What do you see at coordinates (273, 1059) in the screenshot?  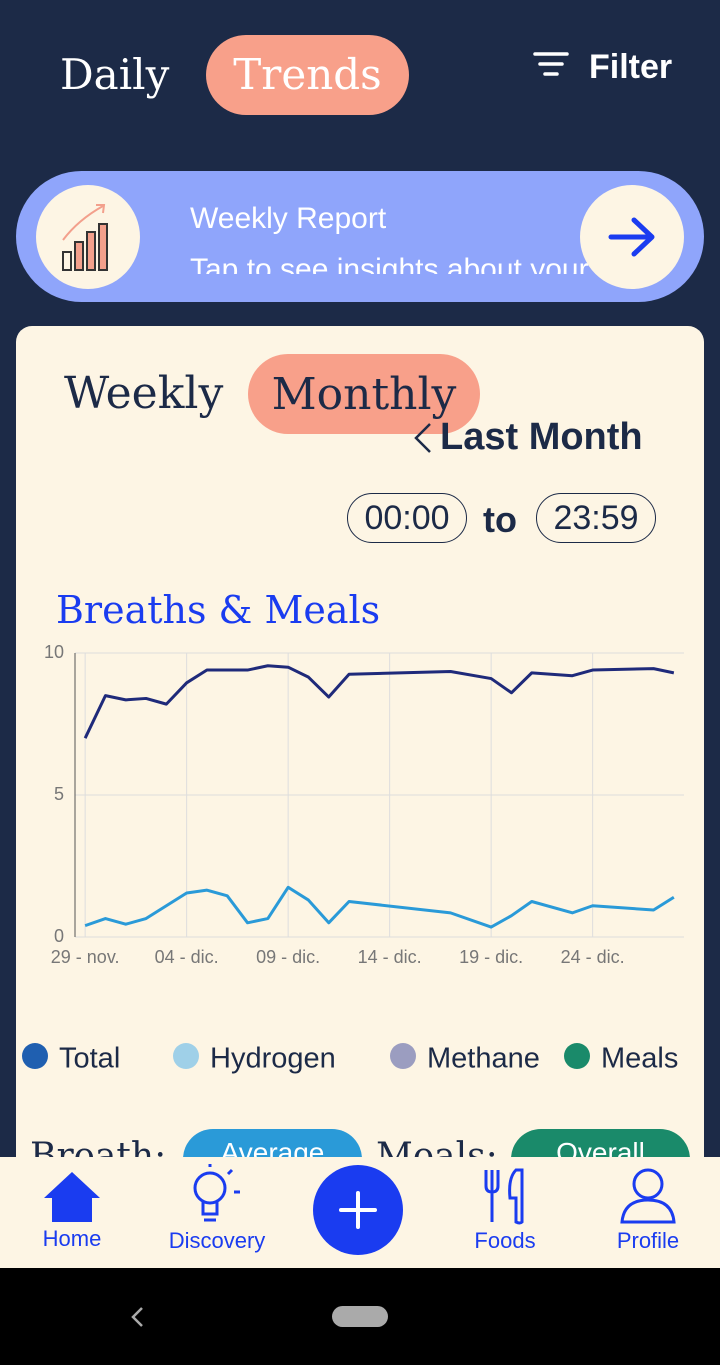 I see `legend-label: Hydrogen` at bounding box center [273, 1059].